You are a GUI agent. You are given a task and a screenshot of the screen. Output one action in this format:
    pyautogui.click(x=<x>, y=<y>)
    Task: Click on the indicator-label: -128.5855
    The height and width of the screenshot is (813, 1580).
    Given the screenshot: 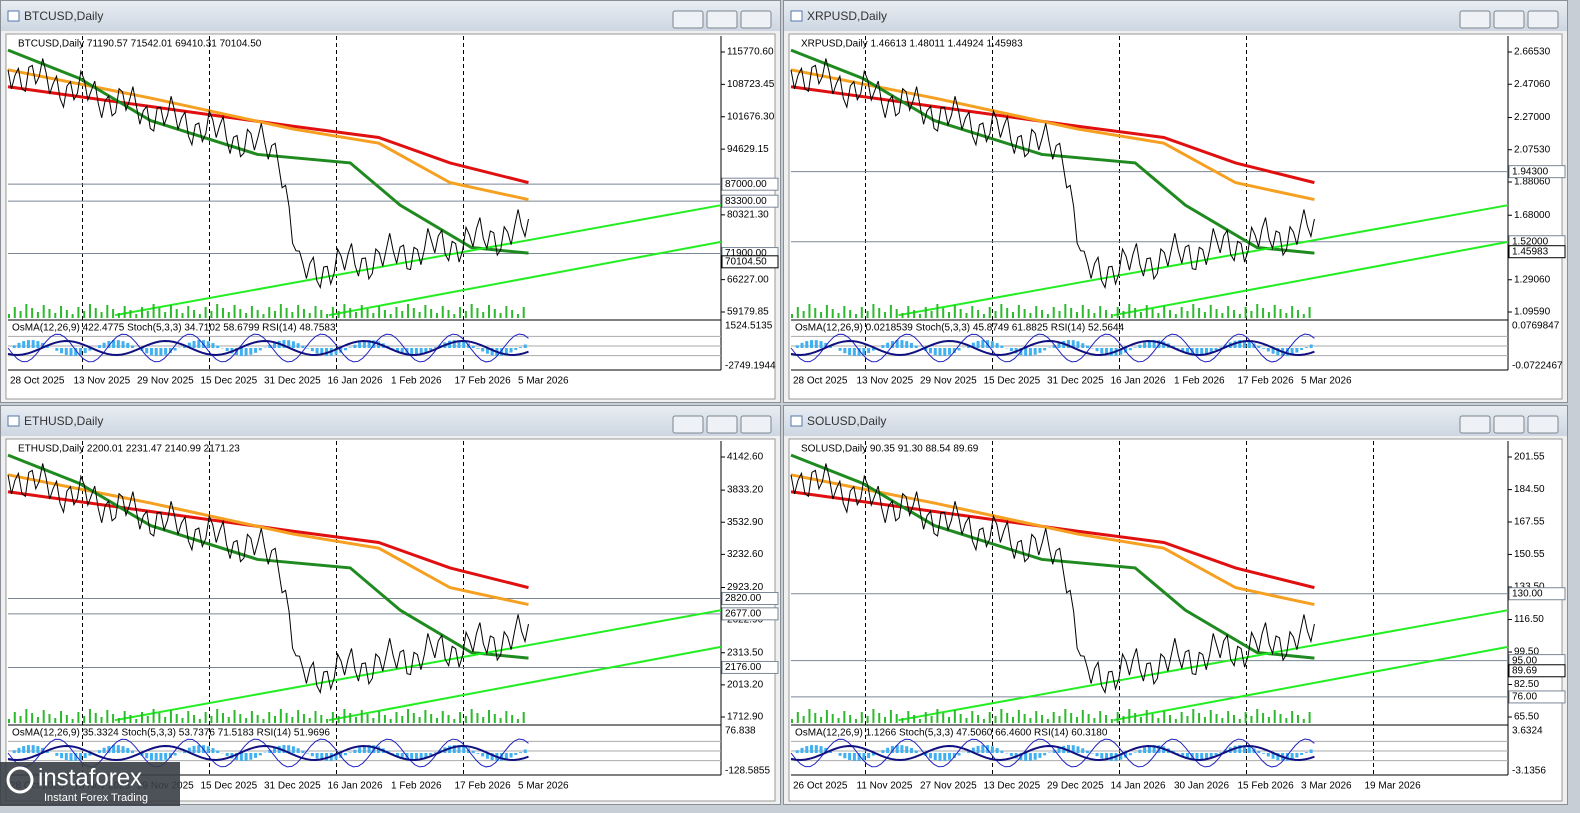 What is the action you would take?
    pyautogui.click(x=747, y=771)
    